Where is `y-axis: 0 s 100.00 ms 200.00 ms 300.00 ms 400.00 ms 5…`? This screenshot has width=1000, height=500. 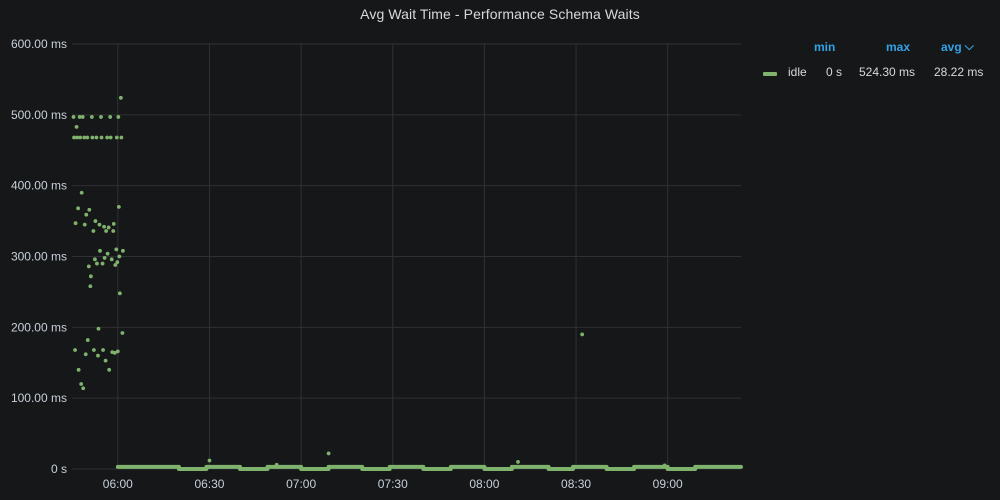 y-axis: 0 s 100.00 ms 200.00 ms 300.00 ms 400.00 ms 5… is located at coordinates (39, 256).